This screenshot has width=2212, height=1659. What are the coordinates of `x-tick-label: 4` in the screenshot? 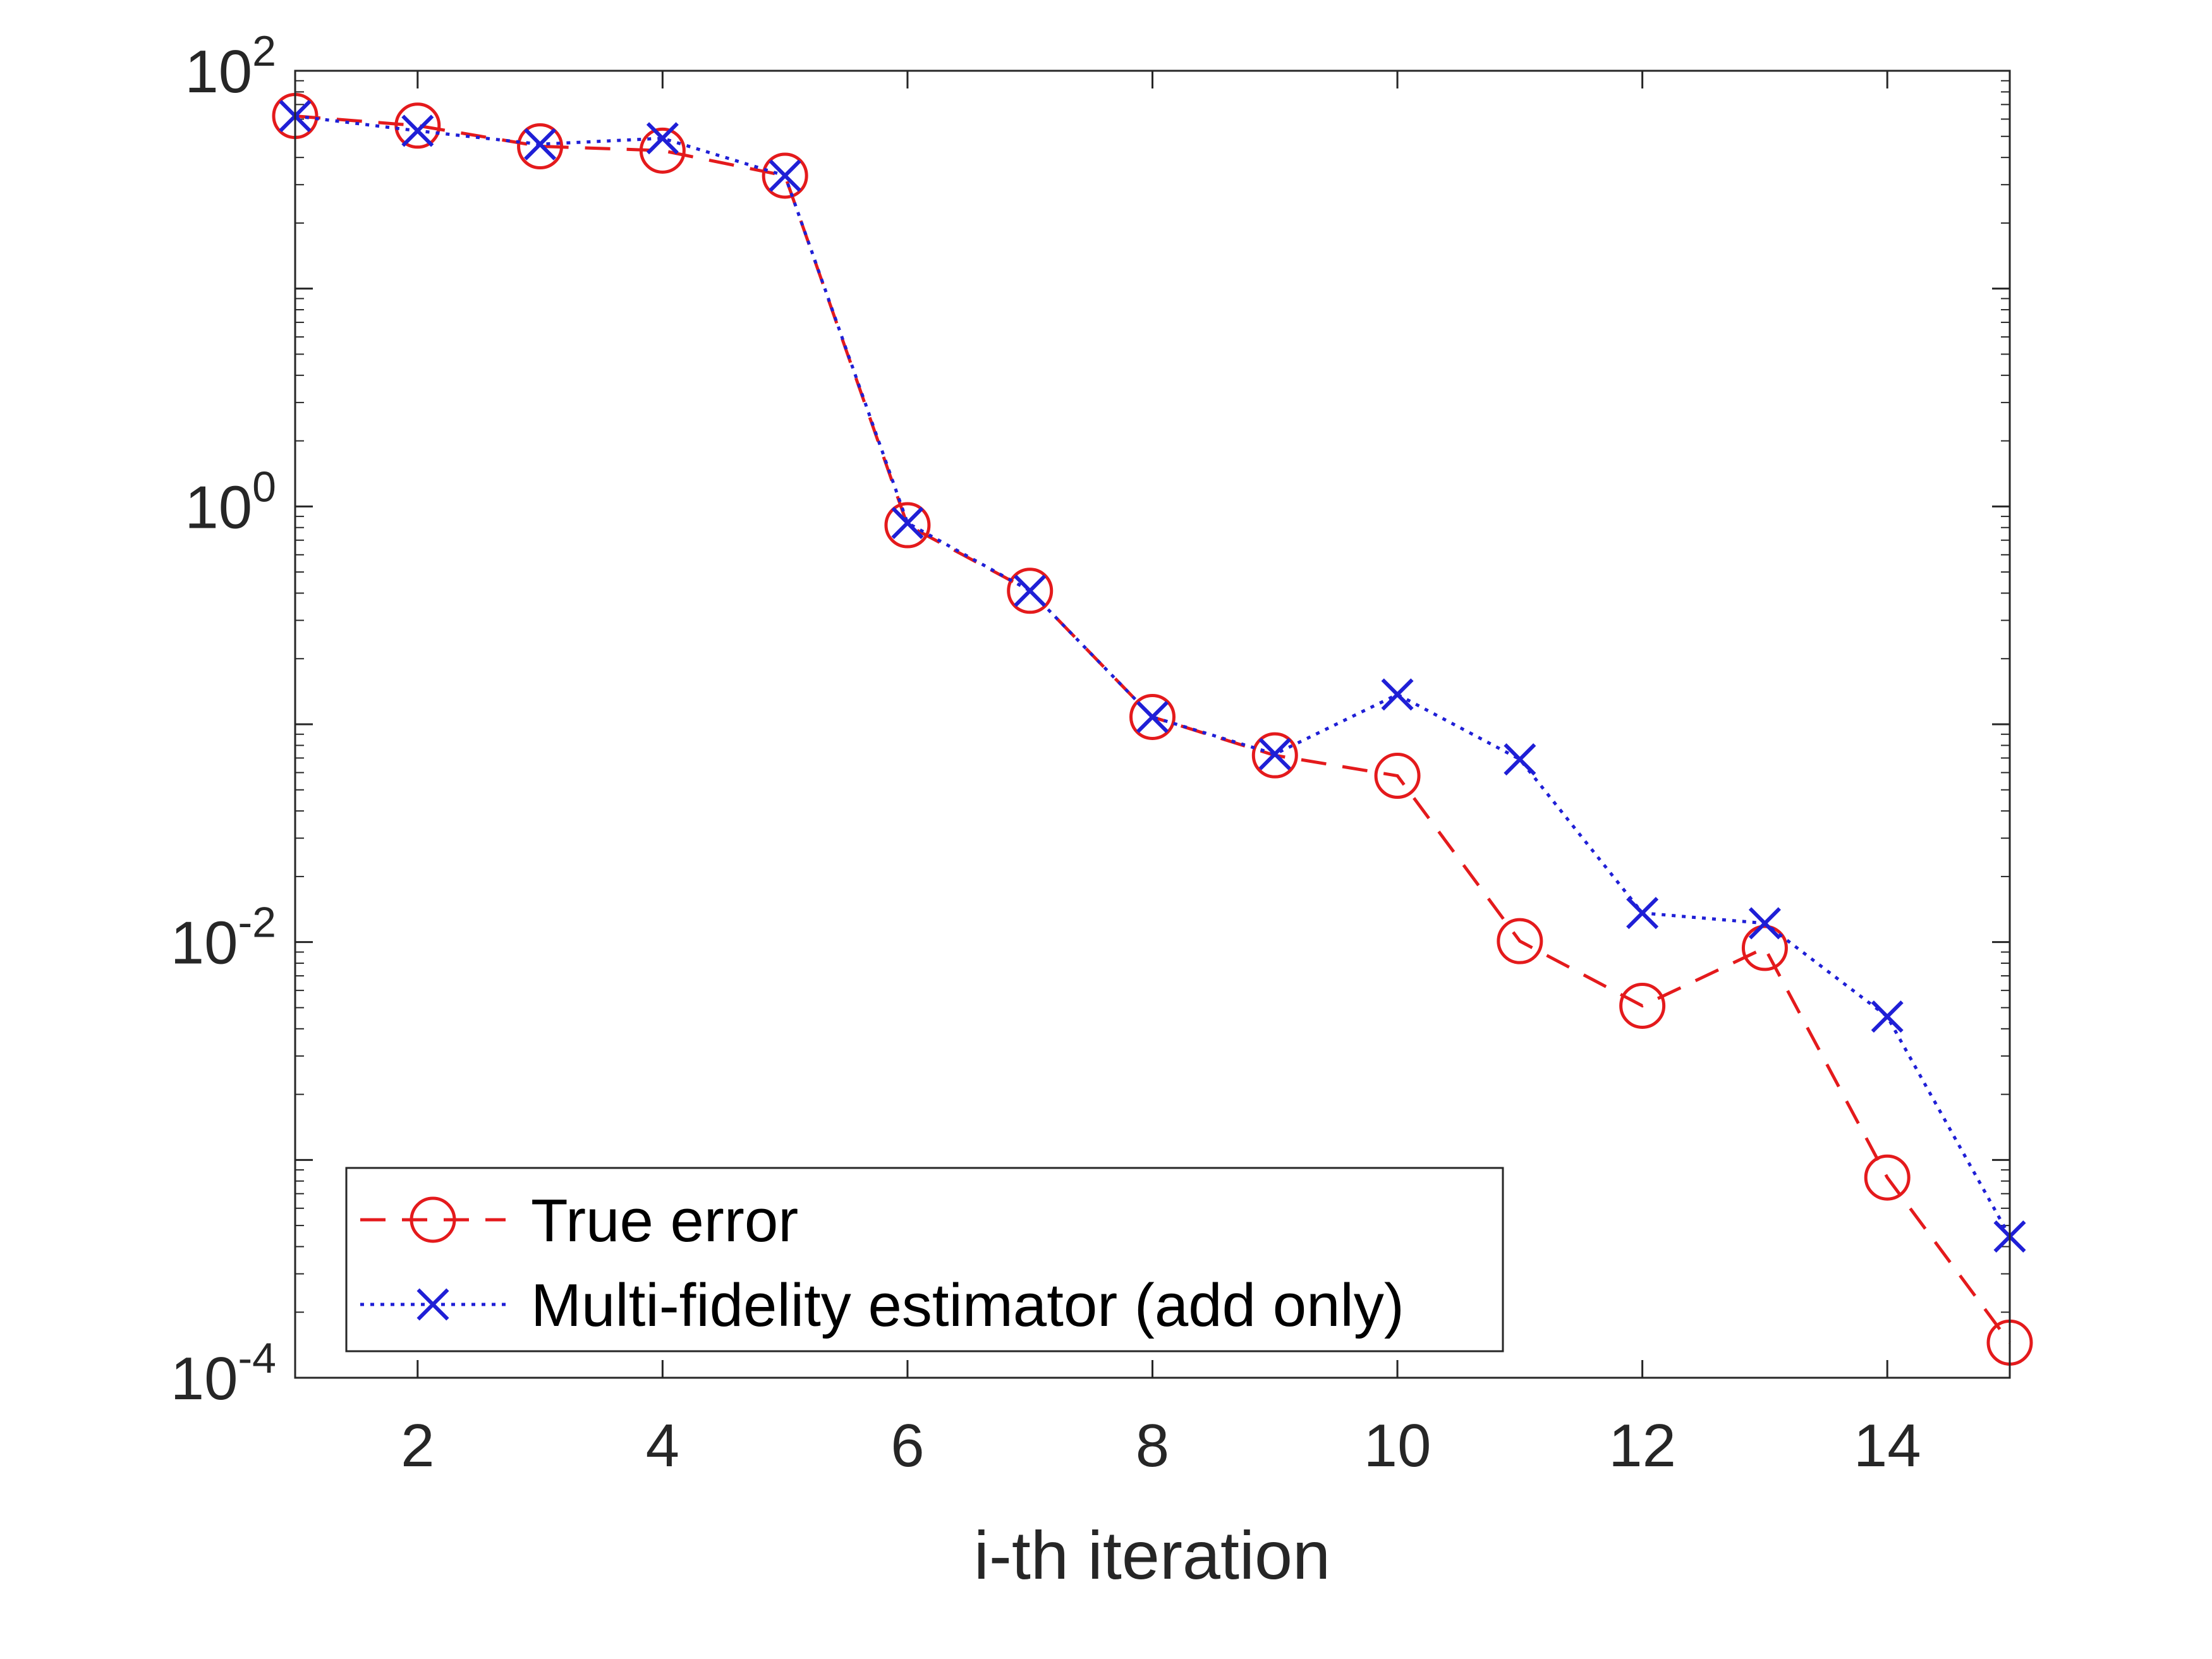 It's located at (662, 1446).